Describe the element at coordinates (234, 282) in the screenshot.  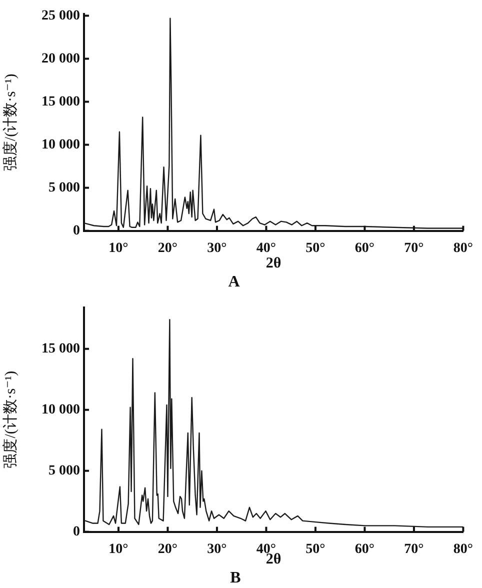
I see `text: A` at that location.